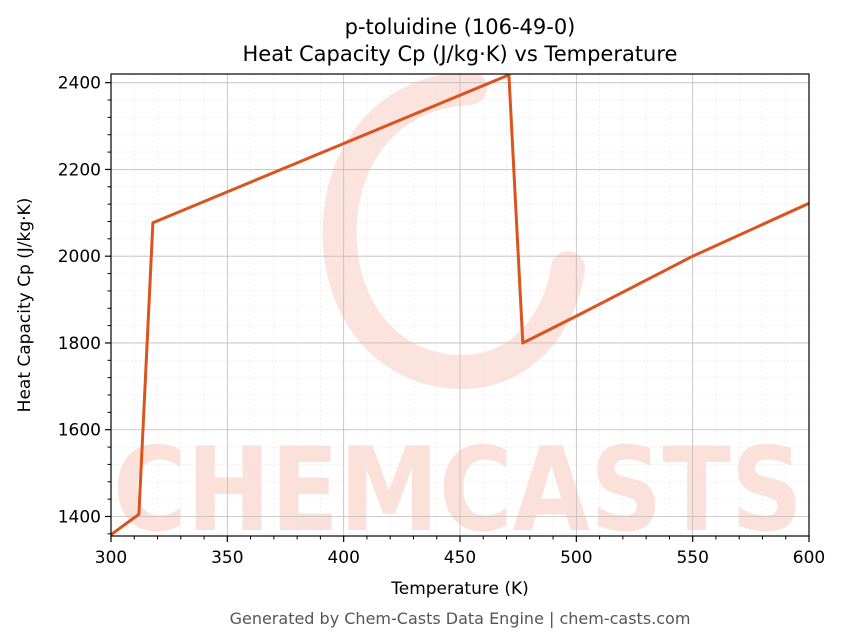 The image size is (843, 644). Describe the element at coordinates (460, 558) in the screenshot. I see `x-tick-label: 450` at that location.